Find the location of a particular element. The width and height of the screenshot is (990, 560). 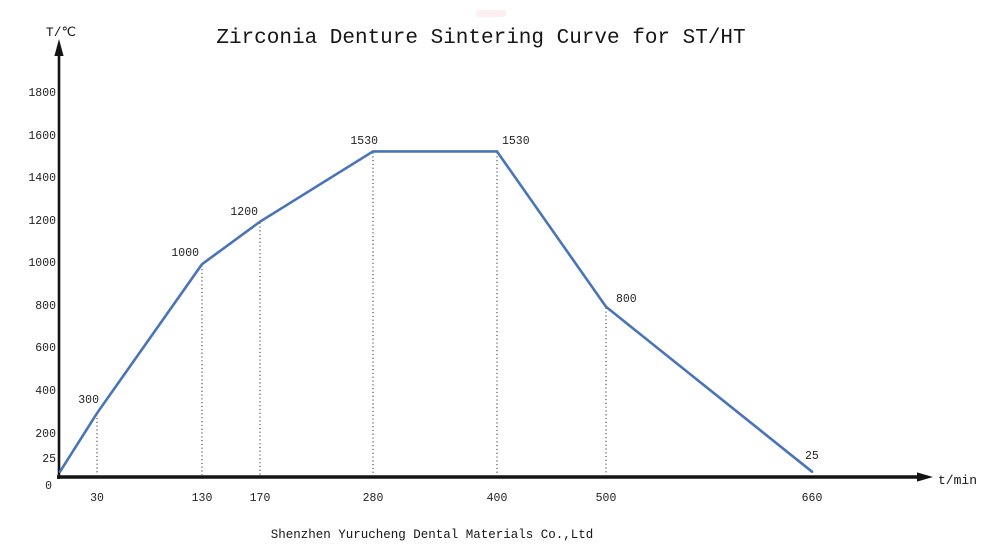

y-tick-label: 1600 is located at coordinates (42, 136).